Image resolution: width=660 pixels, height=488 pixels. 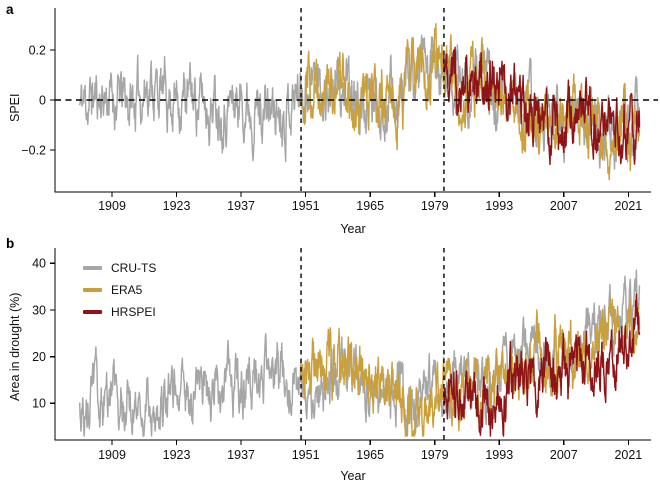 What do you see at coordinates (15, 346) in the screenshot?
I see `panel-b-y-axis-title: Area in drought (%)` at bounding box center [15, 346].